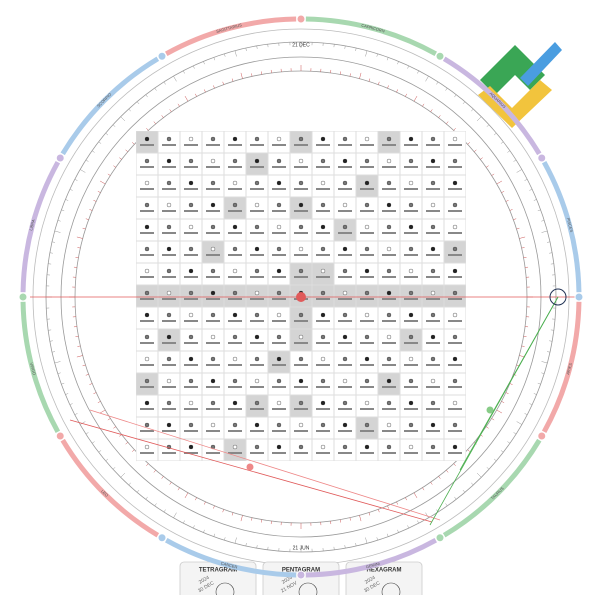  What do you see at coordinates (162, 538) in the screenshot?
I see `ring-node` at bounding box center [162, 538].